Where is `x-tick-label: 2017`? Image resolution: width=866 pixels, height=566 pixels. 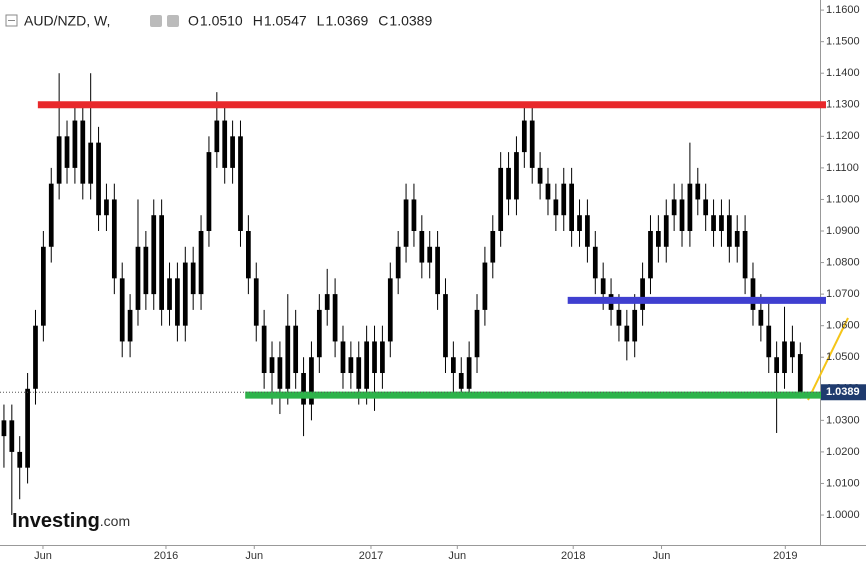
x-tick-label: 2017 is located at coordinates (371, 556).